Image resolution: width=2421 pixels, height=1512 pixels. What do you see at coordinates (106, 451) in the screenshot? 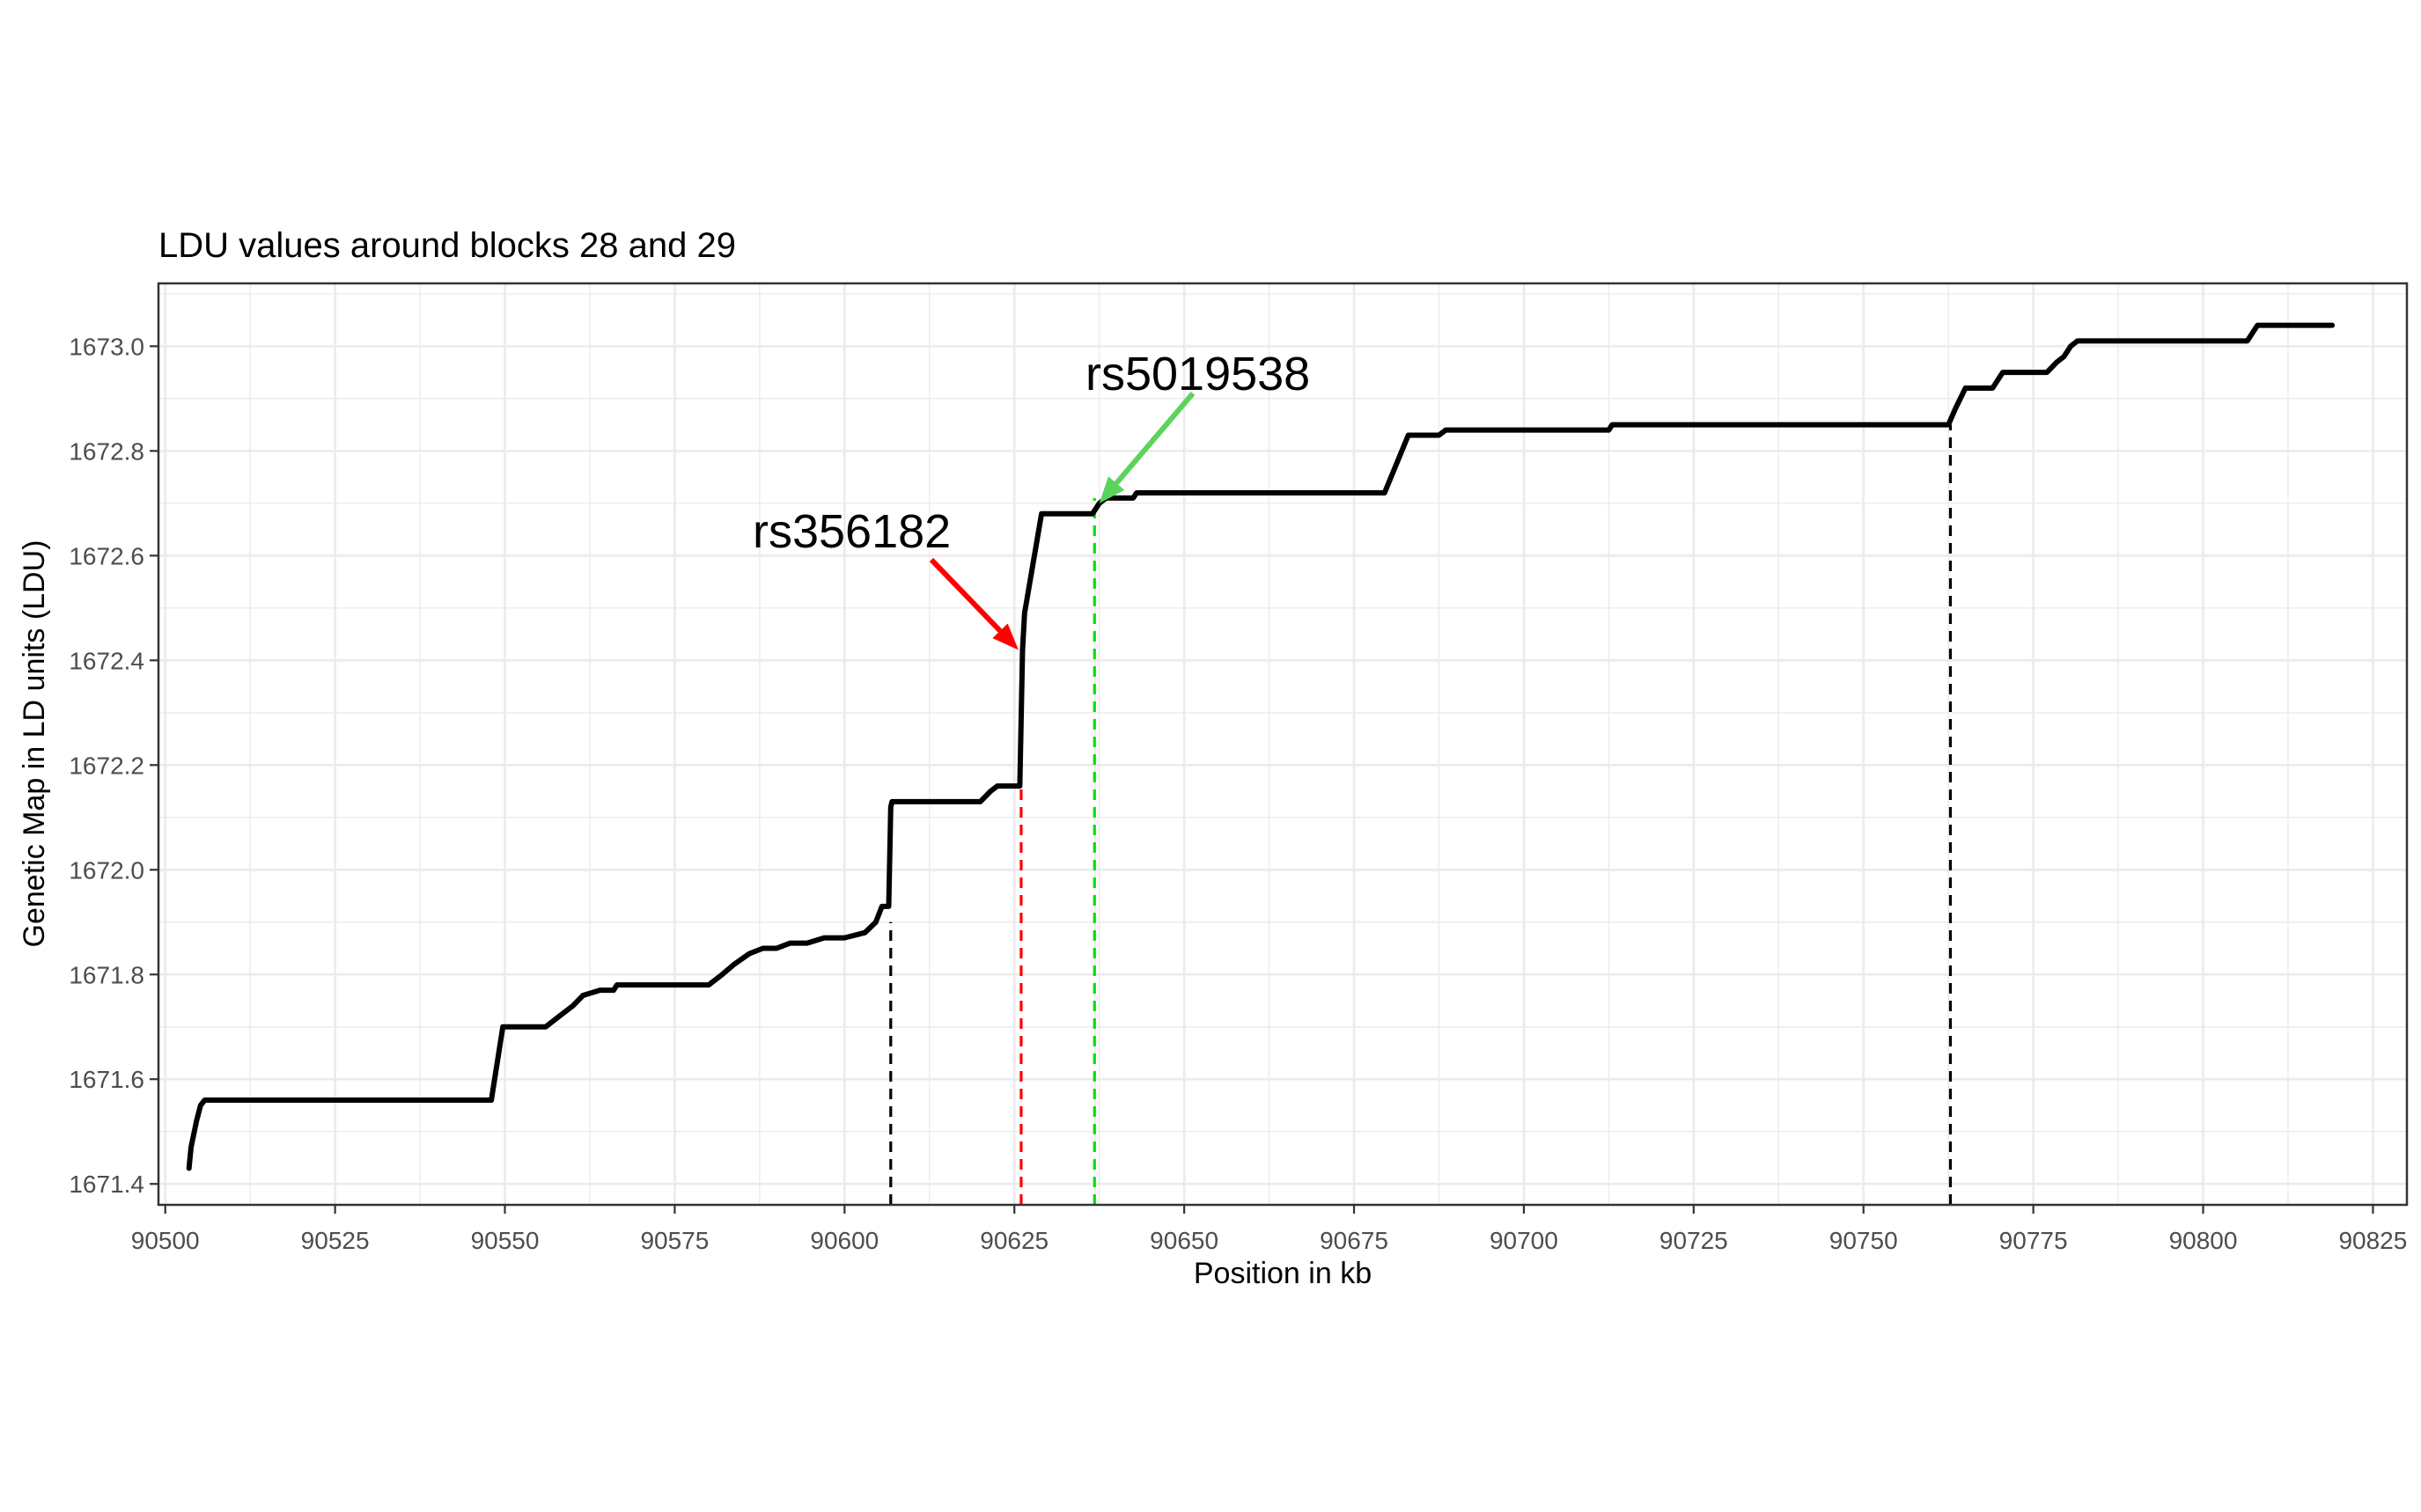
I see `y-tick-label: 1672.8` at bounding box center [106, 451].